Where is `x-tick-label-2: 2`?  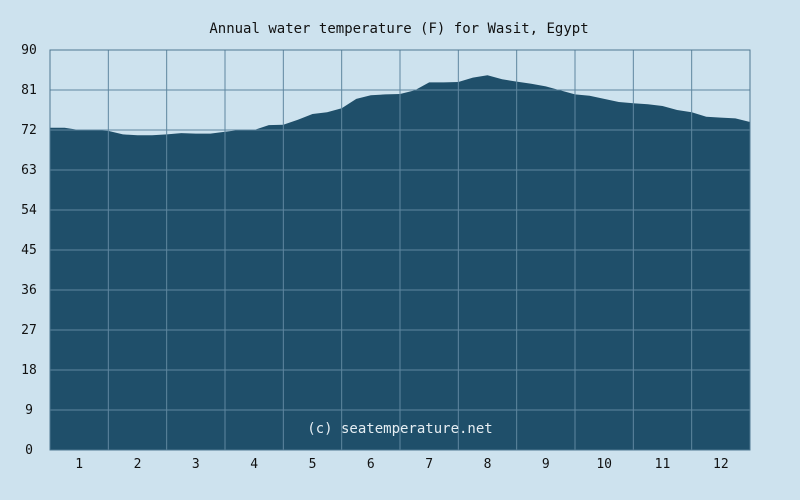
x-tick-label-2: 2 is located at coordinates (138, 464).